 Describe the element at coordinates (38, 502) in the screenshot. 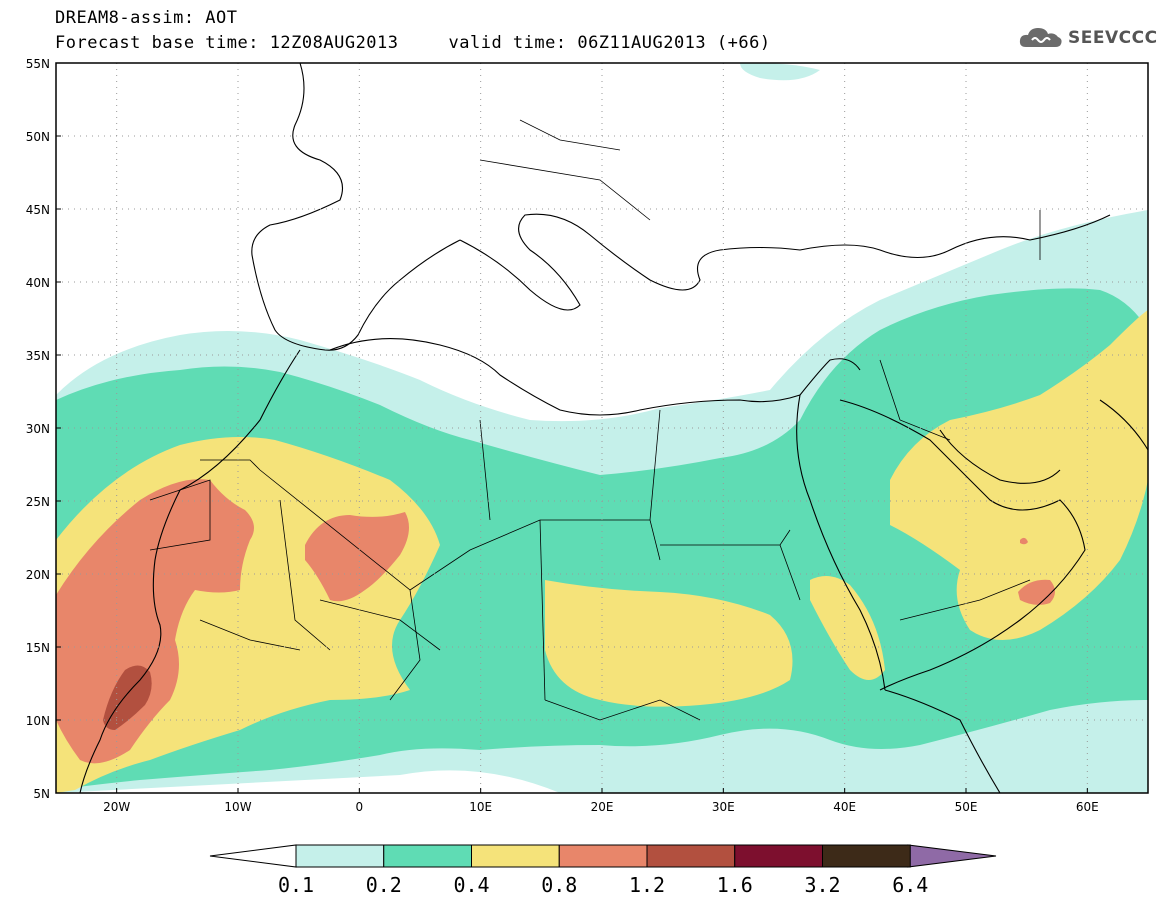

I see `lat-label: 25N` at that location.